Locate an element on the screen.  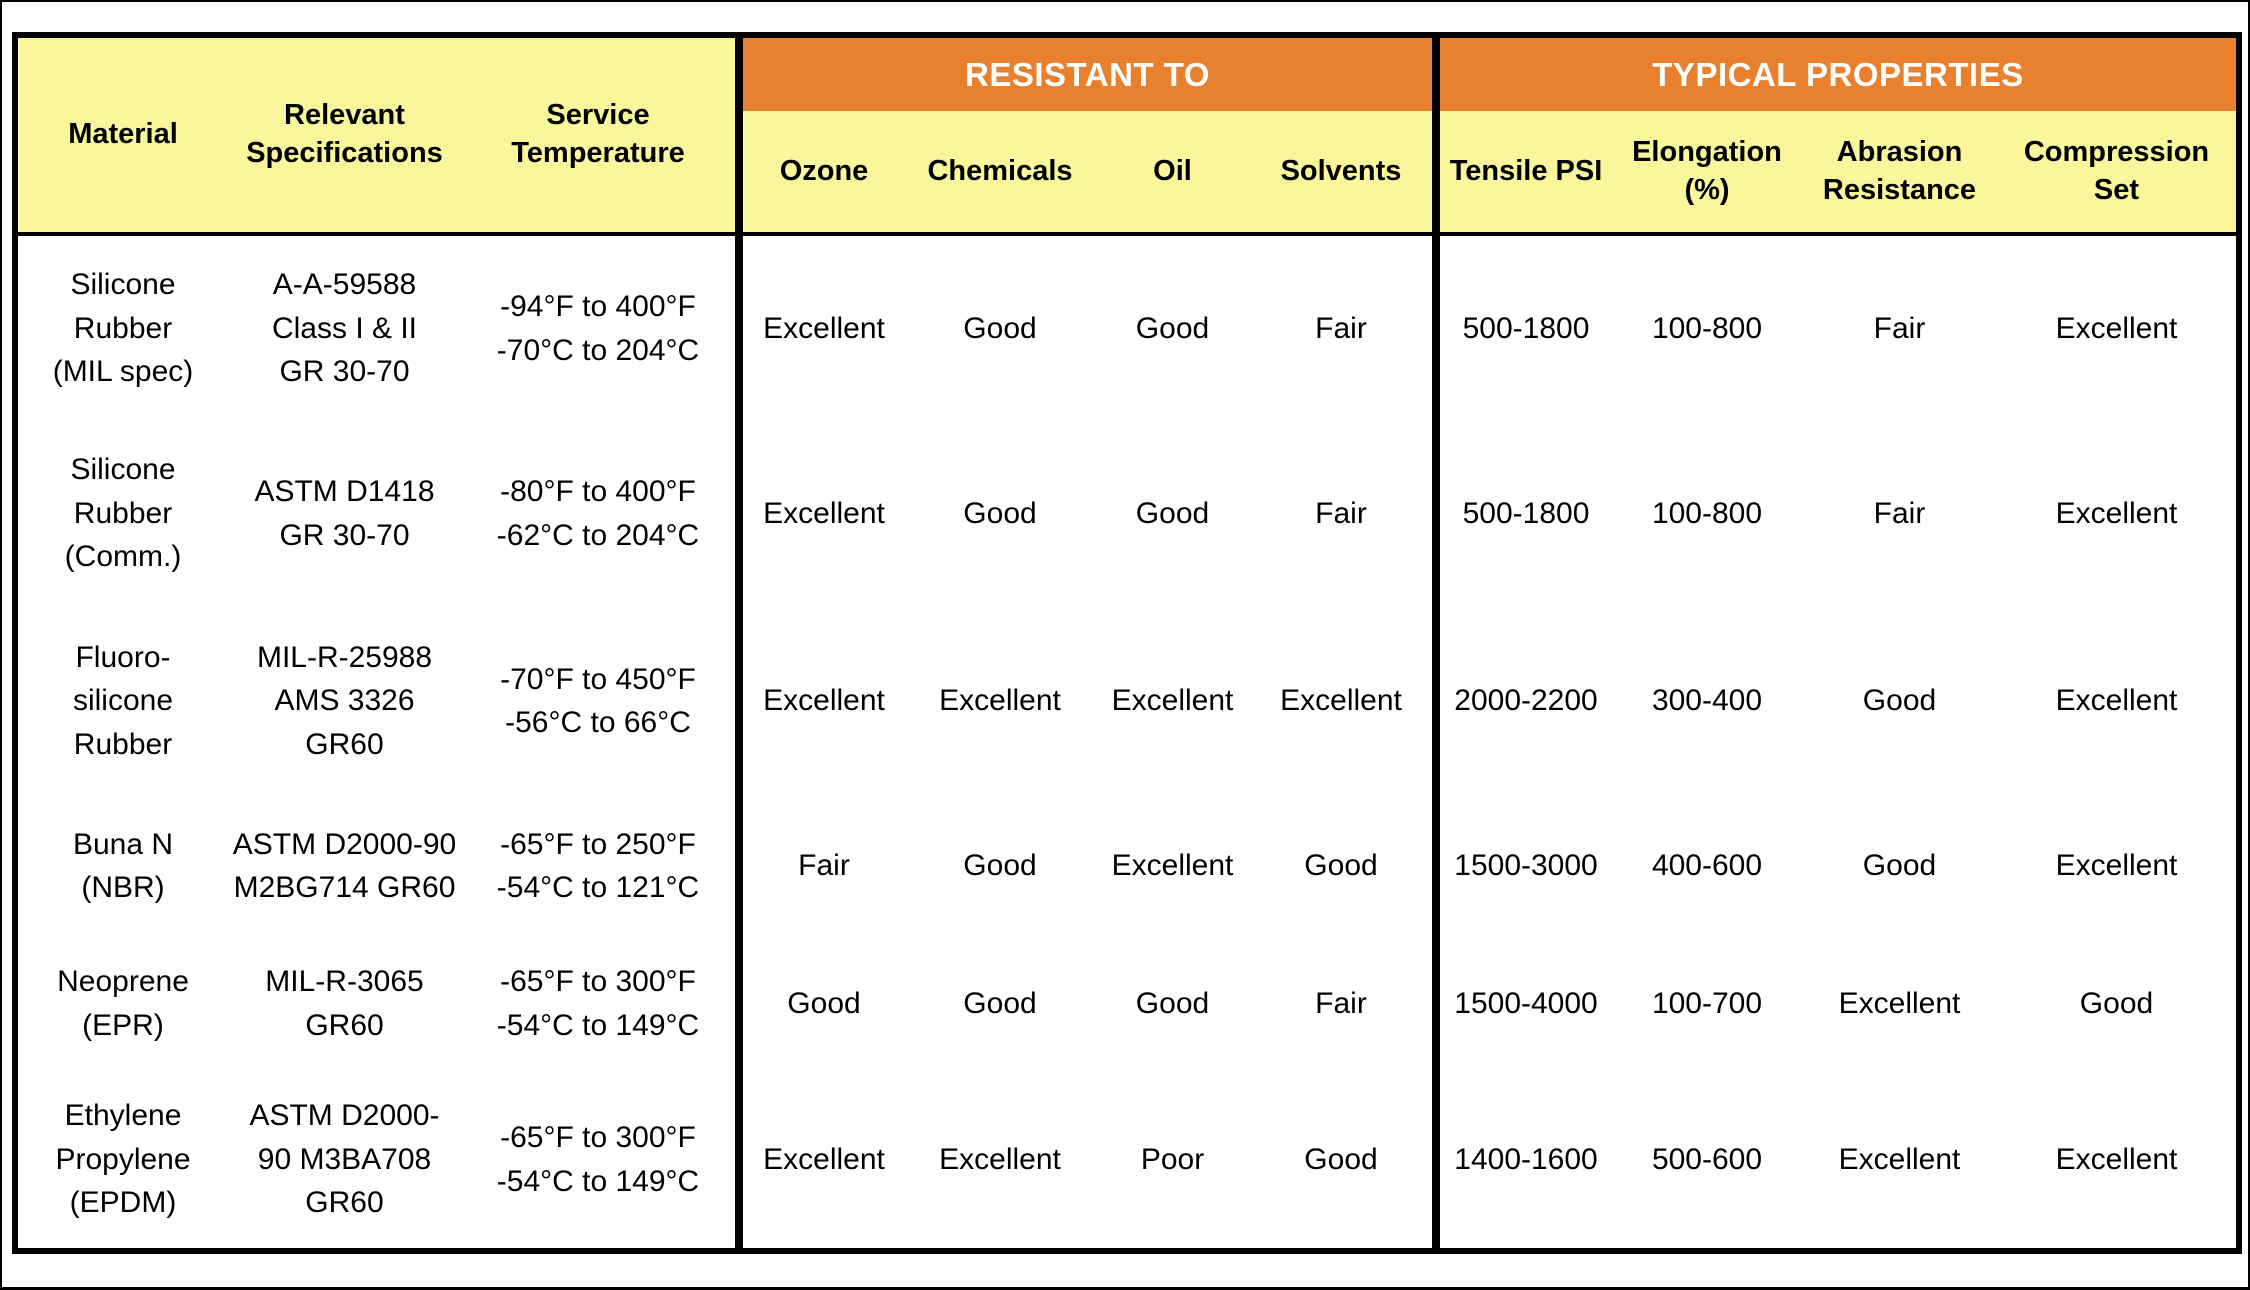
cell-material: Fluoro- silicone Rubber is located at coordinates (123, 701).